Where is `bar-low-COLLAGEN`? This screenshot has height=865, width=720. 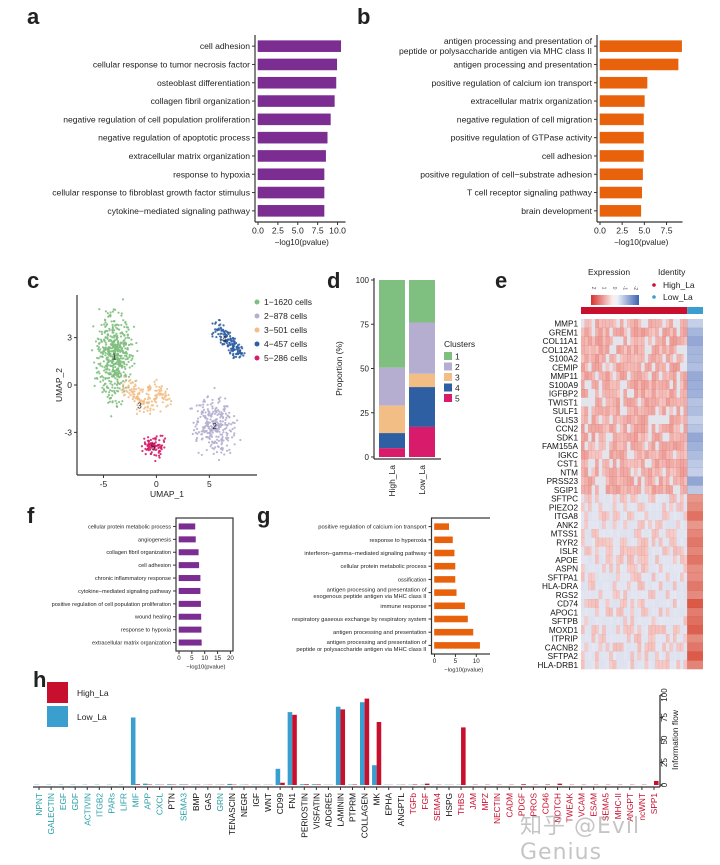 bar-low-COLLAGEN is located at coordinates (362, 743).